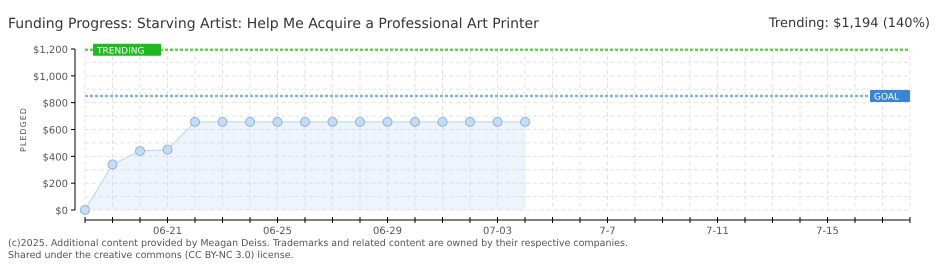  What do you see at coordinates (61, 211) in the screenshot?
I see `y-tick-label: $0` at bounding box center [61, 211].